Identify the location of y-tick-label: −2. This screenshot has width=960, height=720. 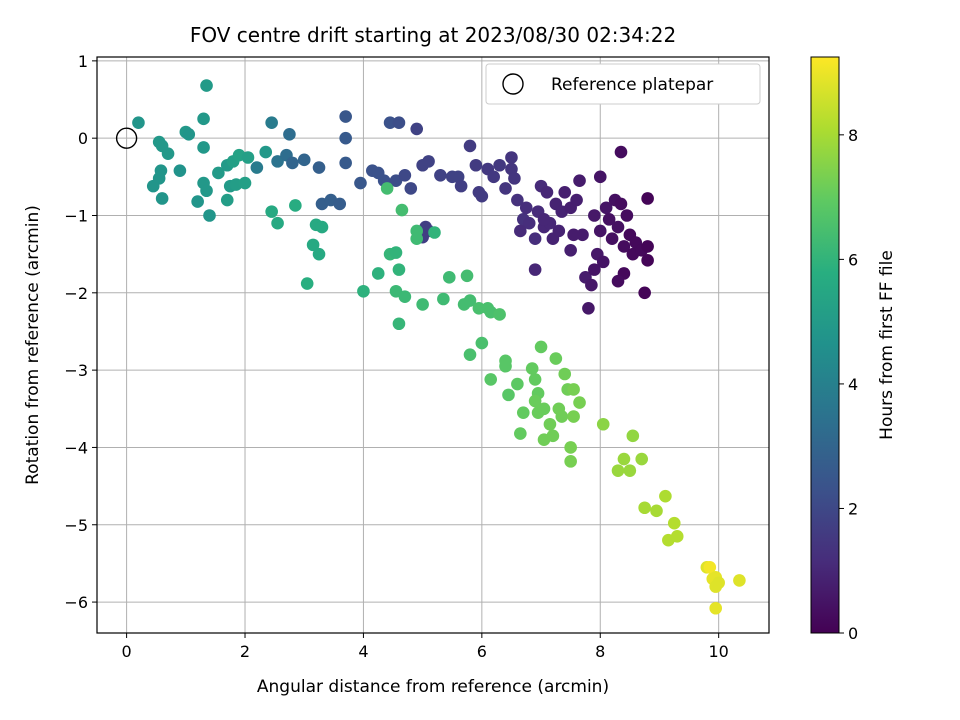
(76, 293).